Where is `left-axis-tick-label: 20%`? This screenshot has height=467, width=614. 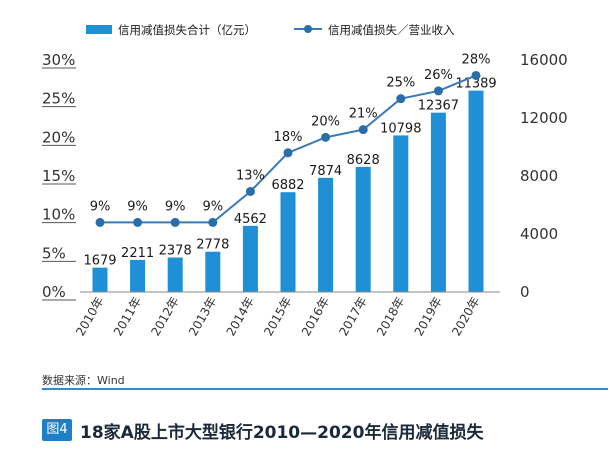 left-axis-tick-label: 20% is located at coordinates (58, 137).